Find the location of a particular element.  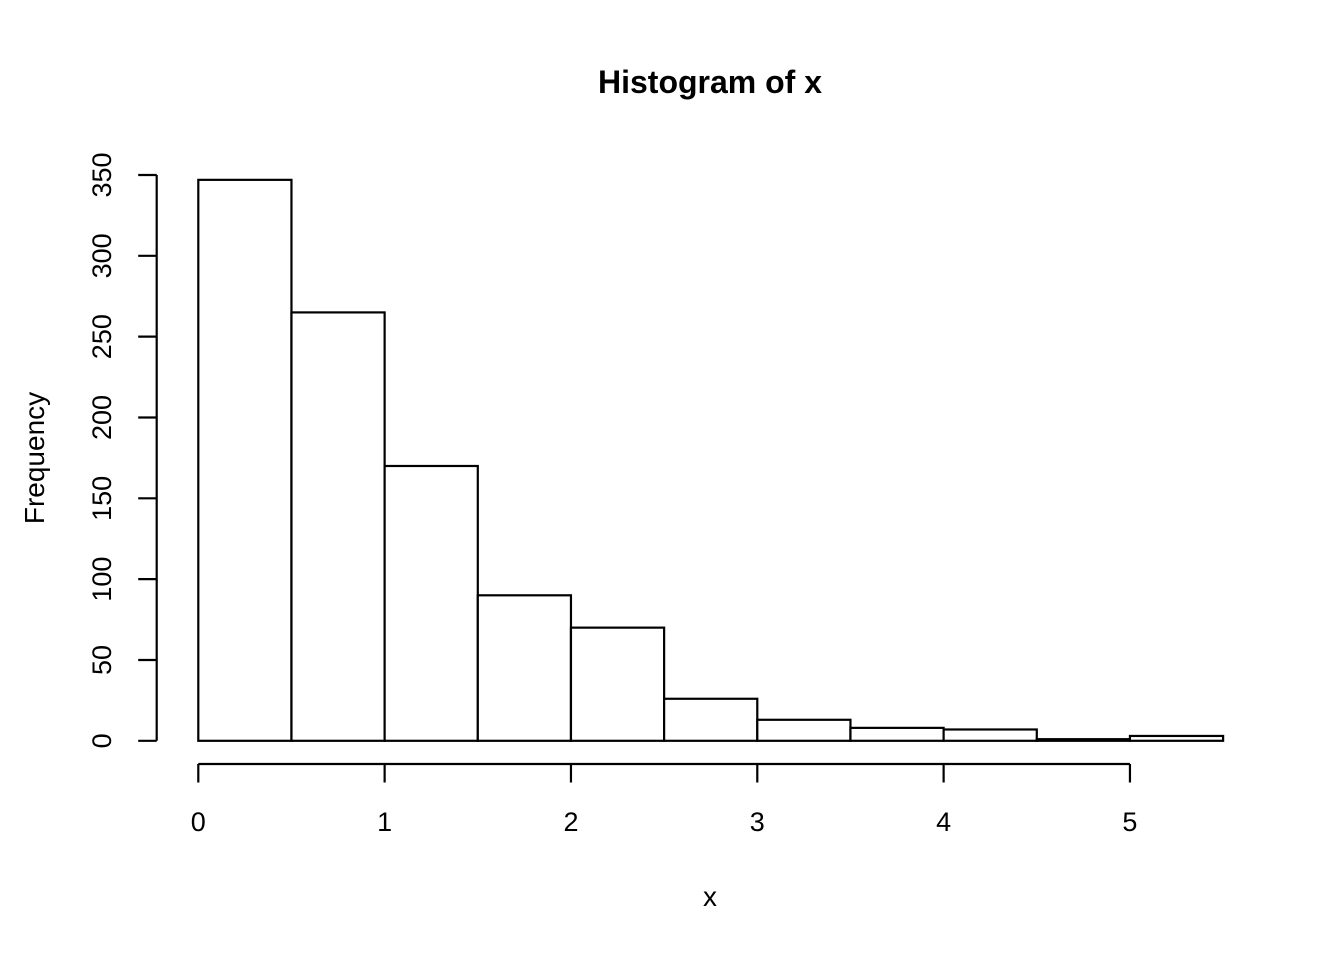

y-tick-label: 100 is located at coordinates (102, 579).